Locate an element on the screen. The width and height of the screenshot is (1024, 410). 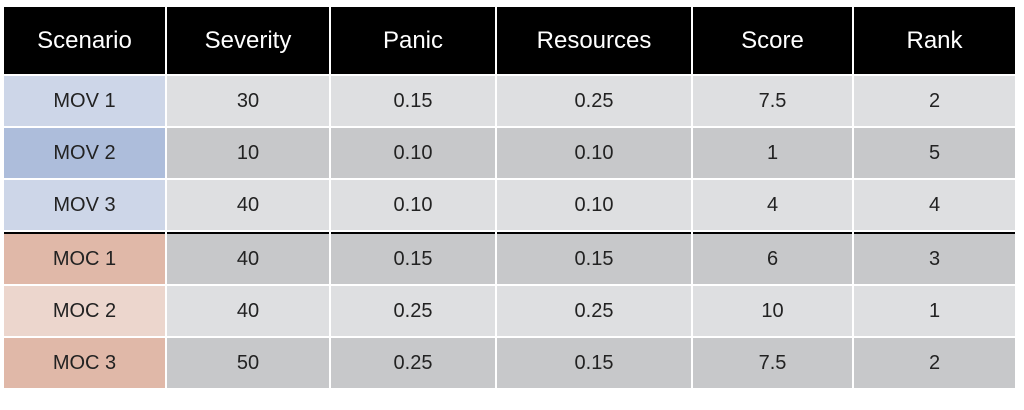
cell-severity: 30 is located at coordinates (248, 101).